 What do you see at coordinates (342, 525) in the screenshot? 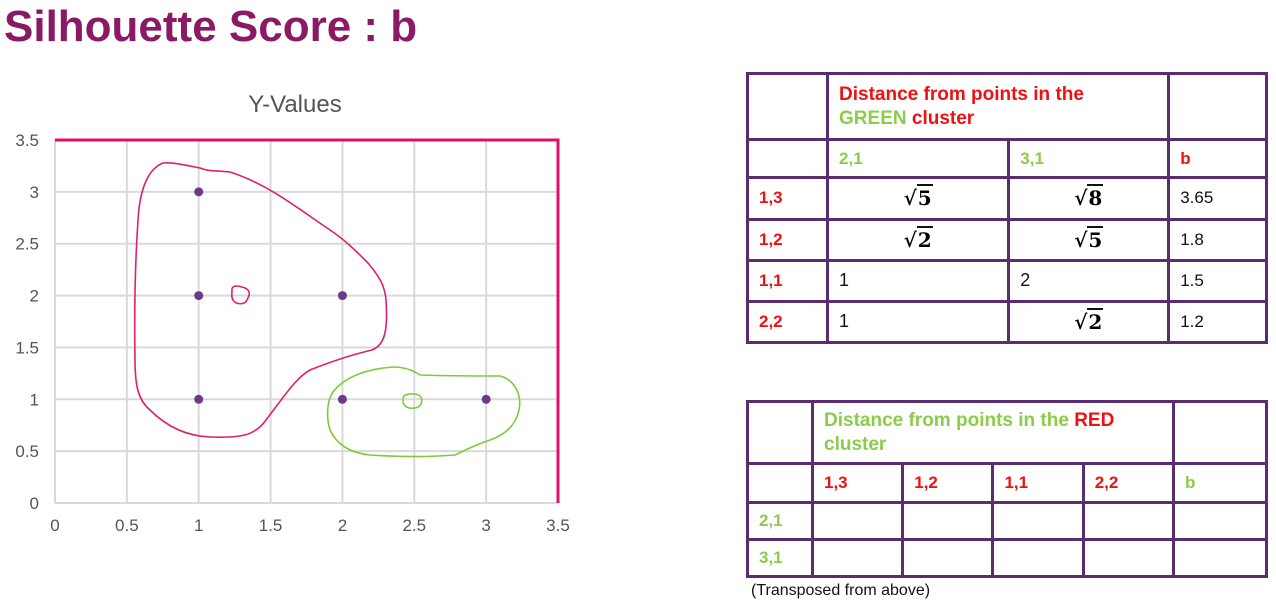
I see `x-tick-label: 2` at bounding box center [342, 525].